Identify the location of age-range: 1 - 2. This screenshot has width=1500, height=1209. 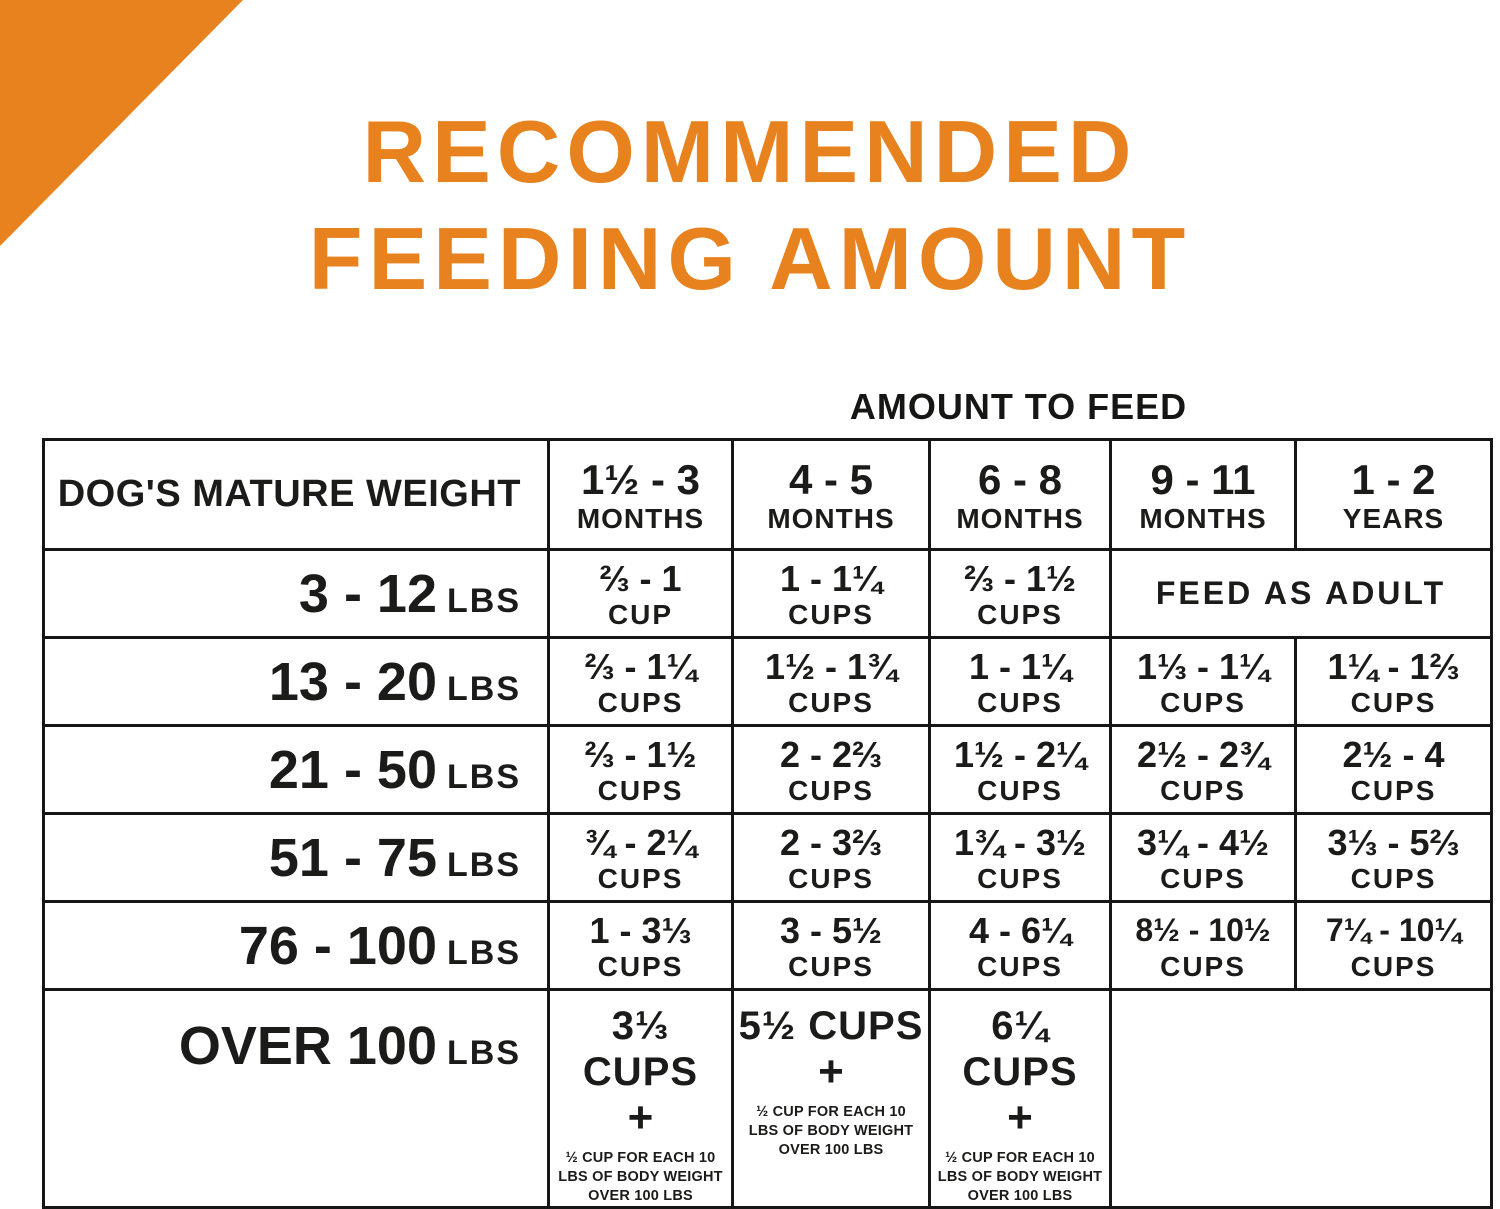
(1393, 479).